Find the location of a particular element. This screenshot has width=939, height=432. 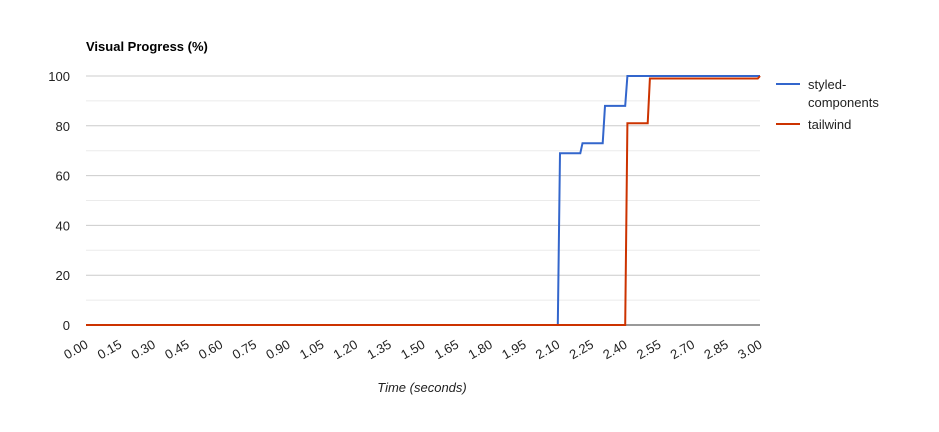

x-tick-label: 1.05 is located at coordinates (311, 350).